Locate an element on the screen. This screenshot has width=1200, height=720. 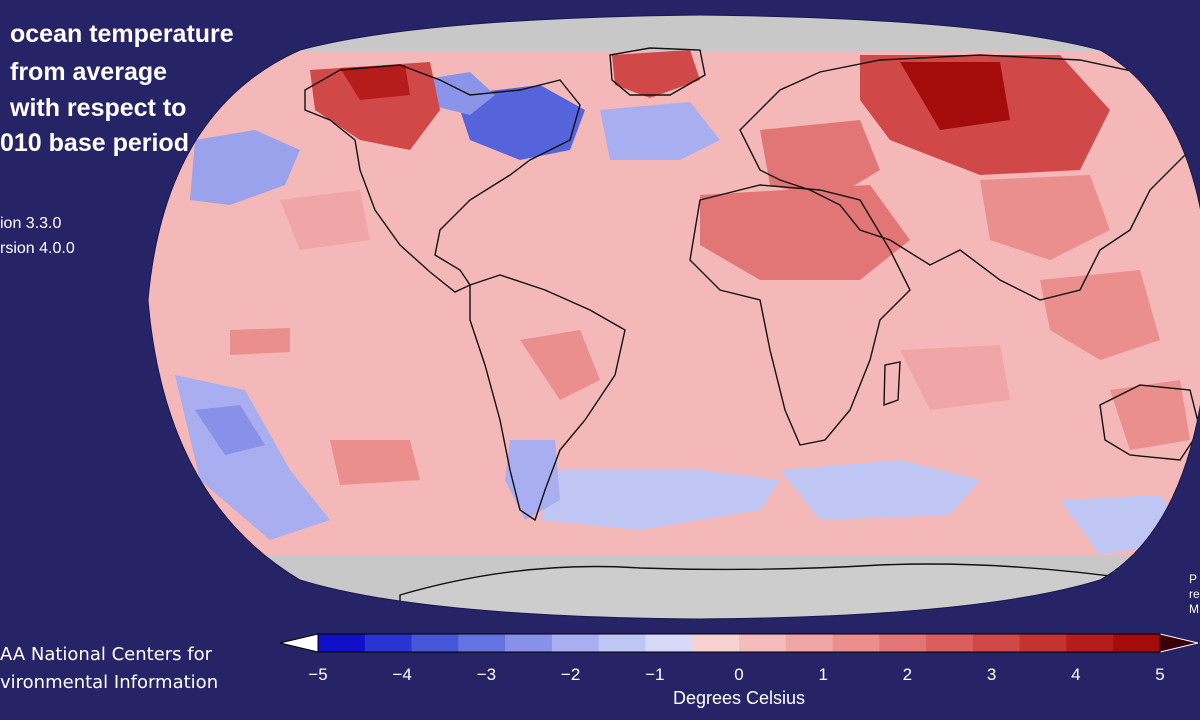
colorbar-tick-label: 1 is located at coordinates (823, 674).